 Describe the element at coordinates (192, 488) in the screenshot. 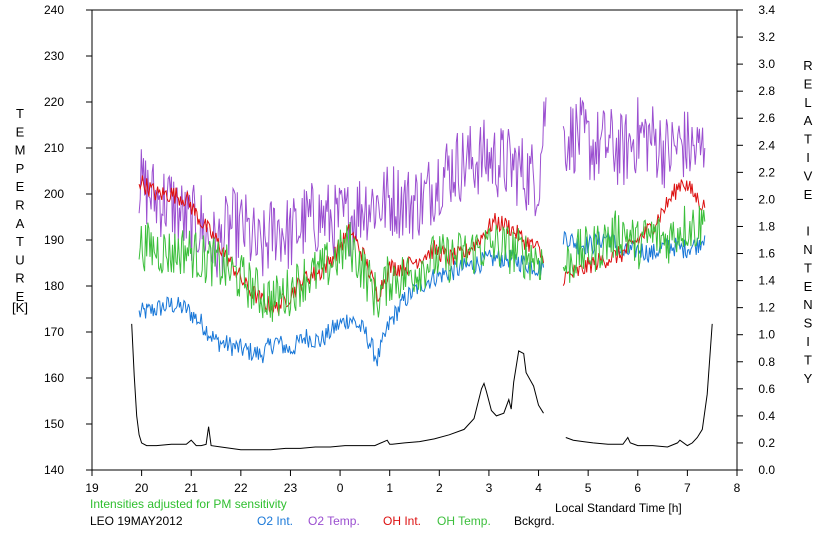

I see `x-tick-label: 21` at that location.